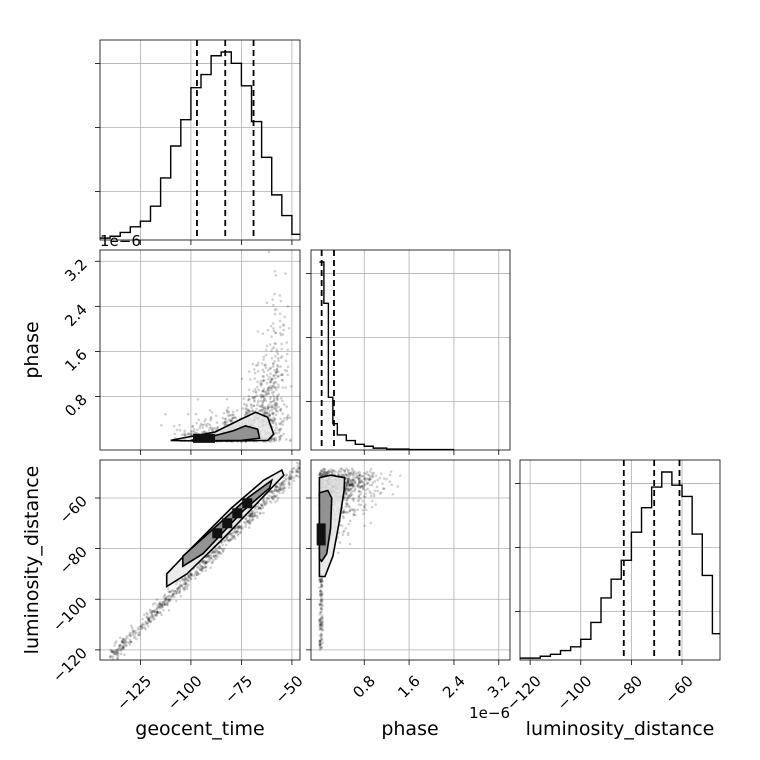  Describe the element at coordinates (73, 560) in the screenshot. I see `ytick-label-luminosity_distance-2: −80` at that location.